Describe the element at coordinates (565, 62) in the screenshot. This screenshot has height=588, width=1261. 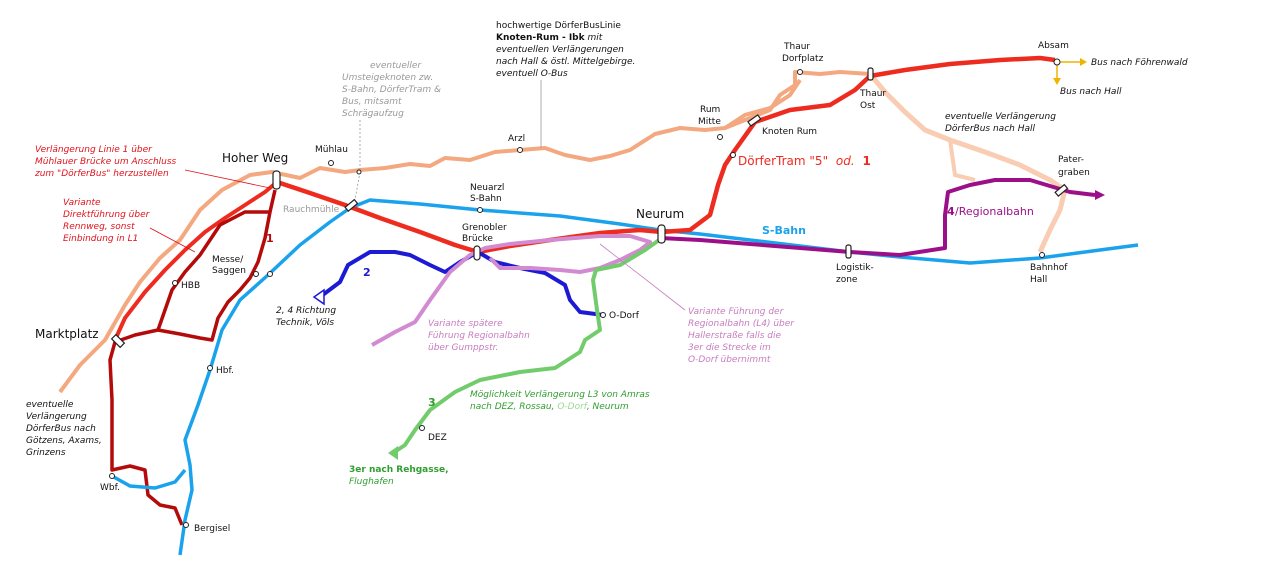
I see `note-hq-line: nach Hall & östl. Mittelgebirge.` at that location.